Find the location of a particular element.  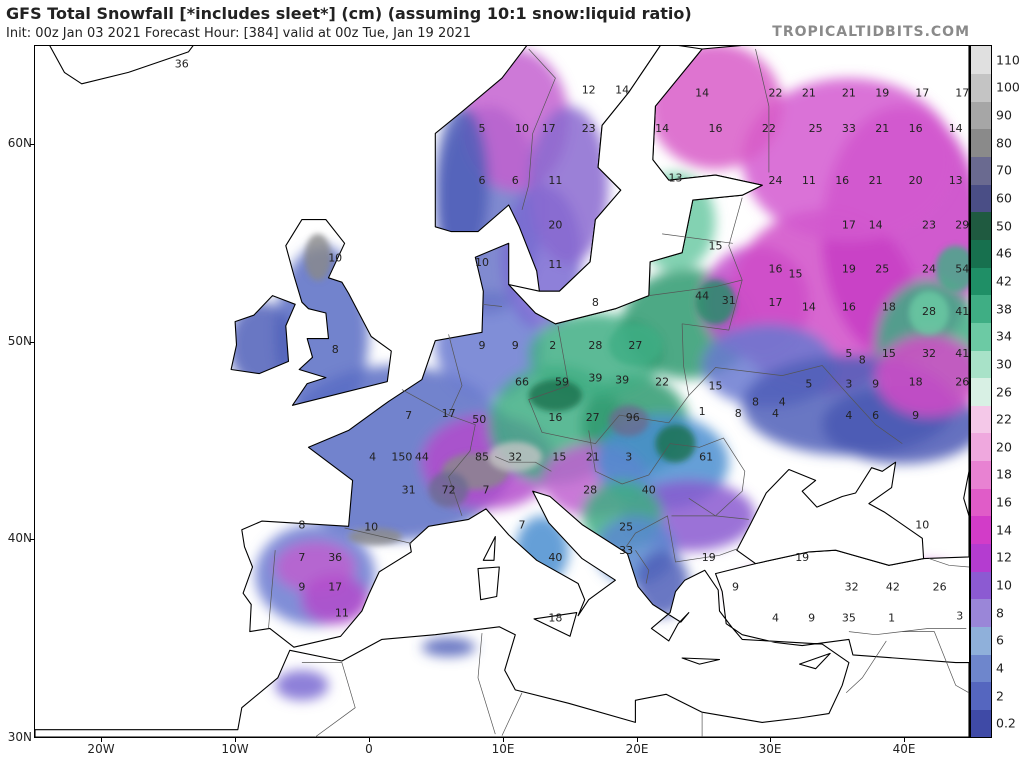

colorbar-level-label: 34 is located at coordinates (1004, 336).